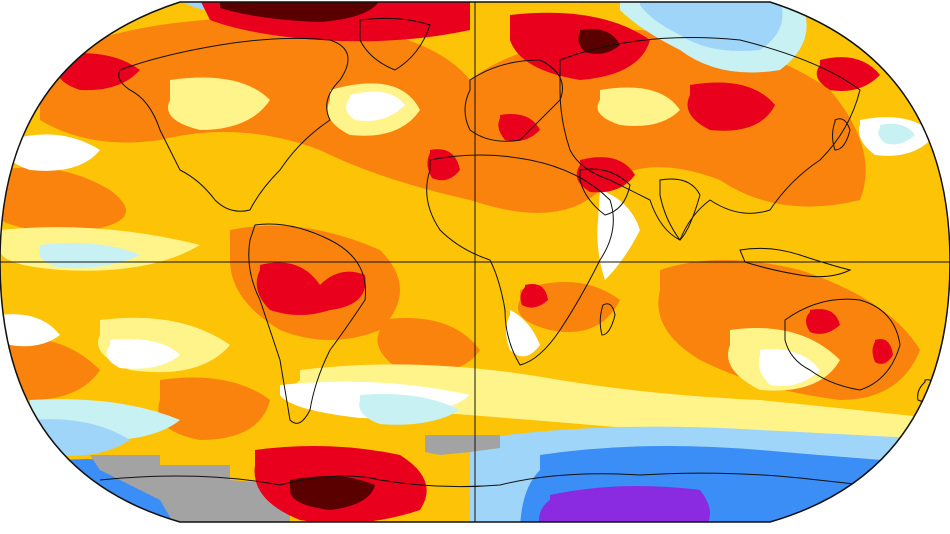 This screenshot has width=950, height=534. What do you see at coordinates (795, 262) in the screenshot?
I see `coastline-indonesia` at bounding box center [795, 262].